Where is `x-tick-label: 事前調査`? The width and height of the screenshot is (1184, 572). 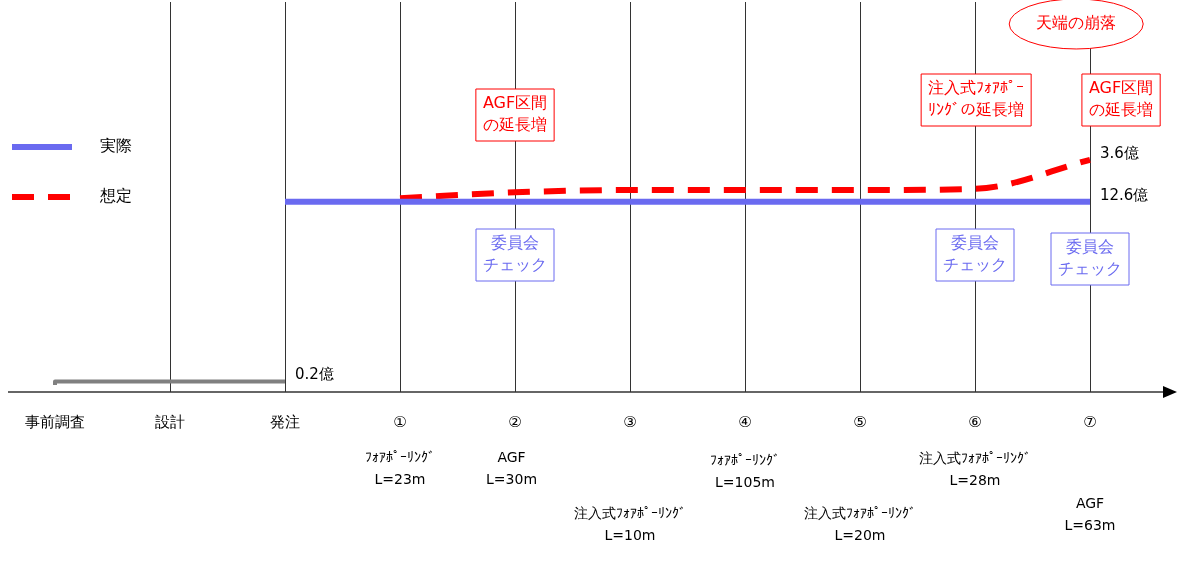 x-tick-label: 事前調査 is located at coordinates (55, 421).